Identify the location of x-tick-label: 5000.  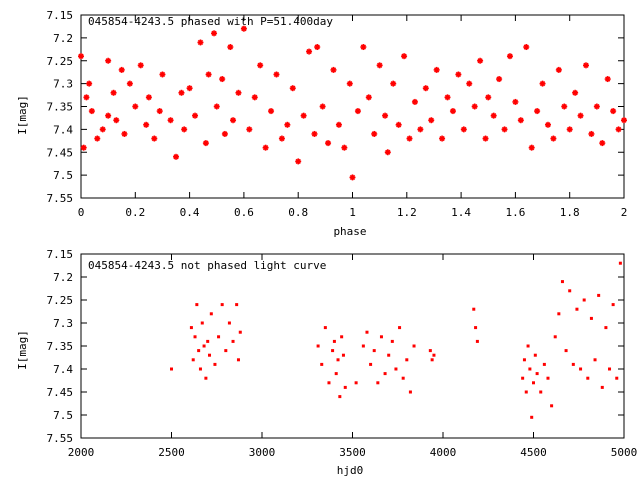
(624, 452).